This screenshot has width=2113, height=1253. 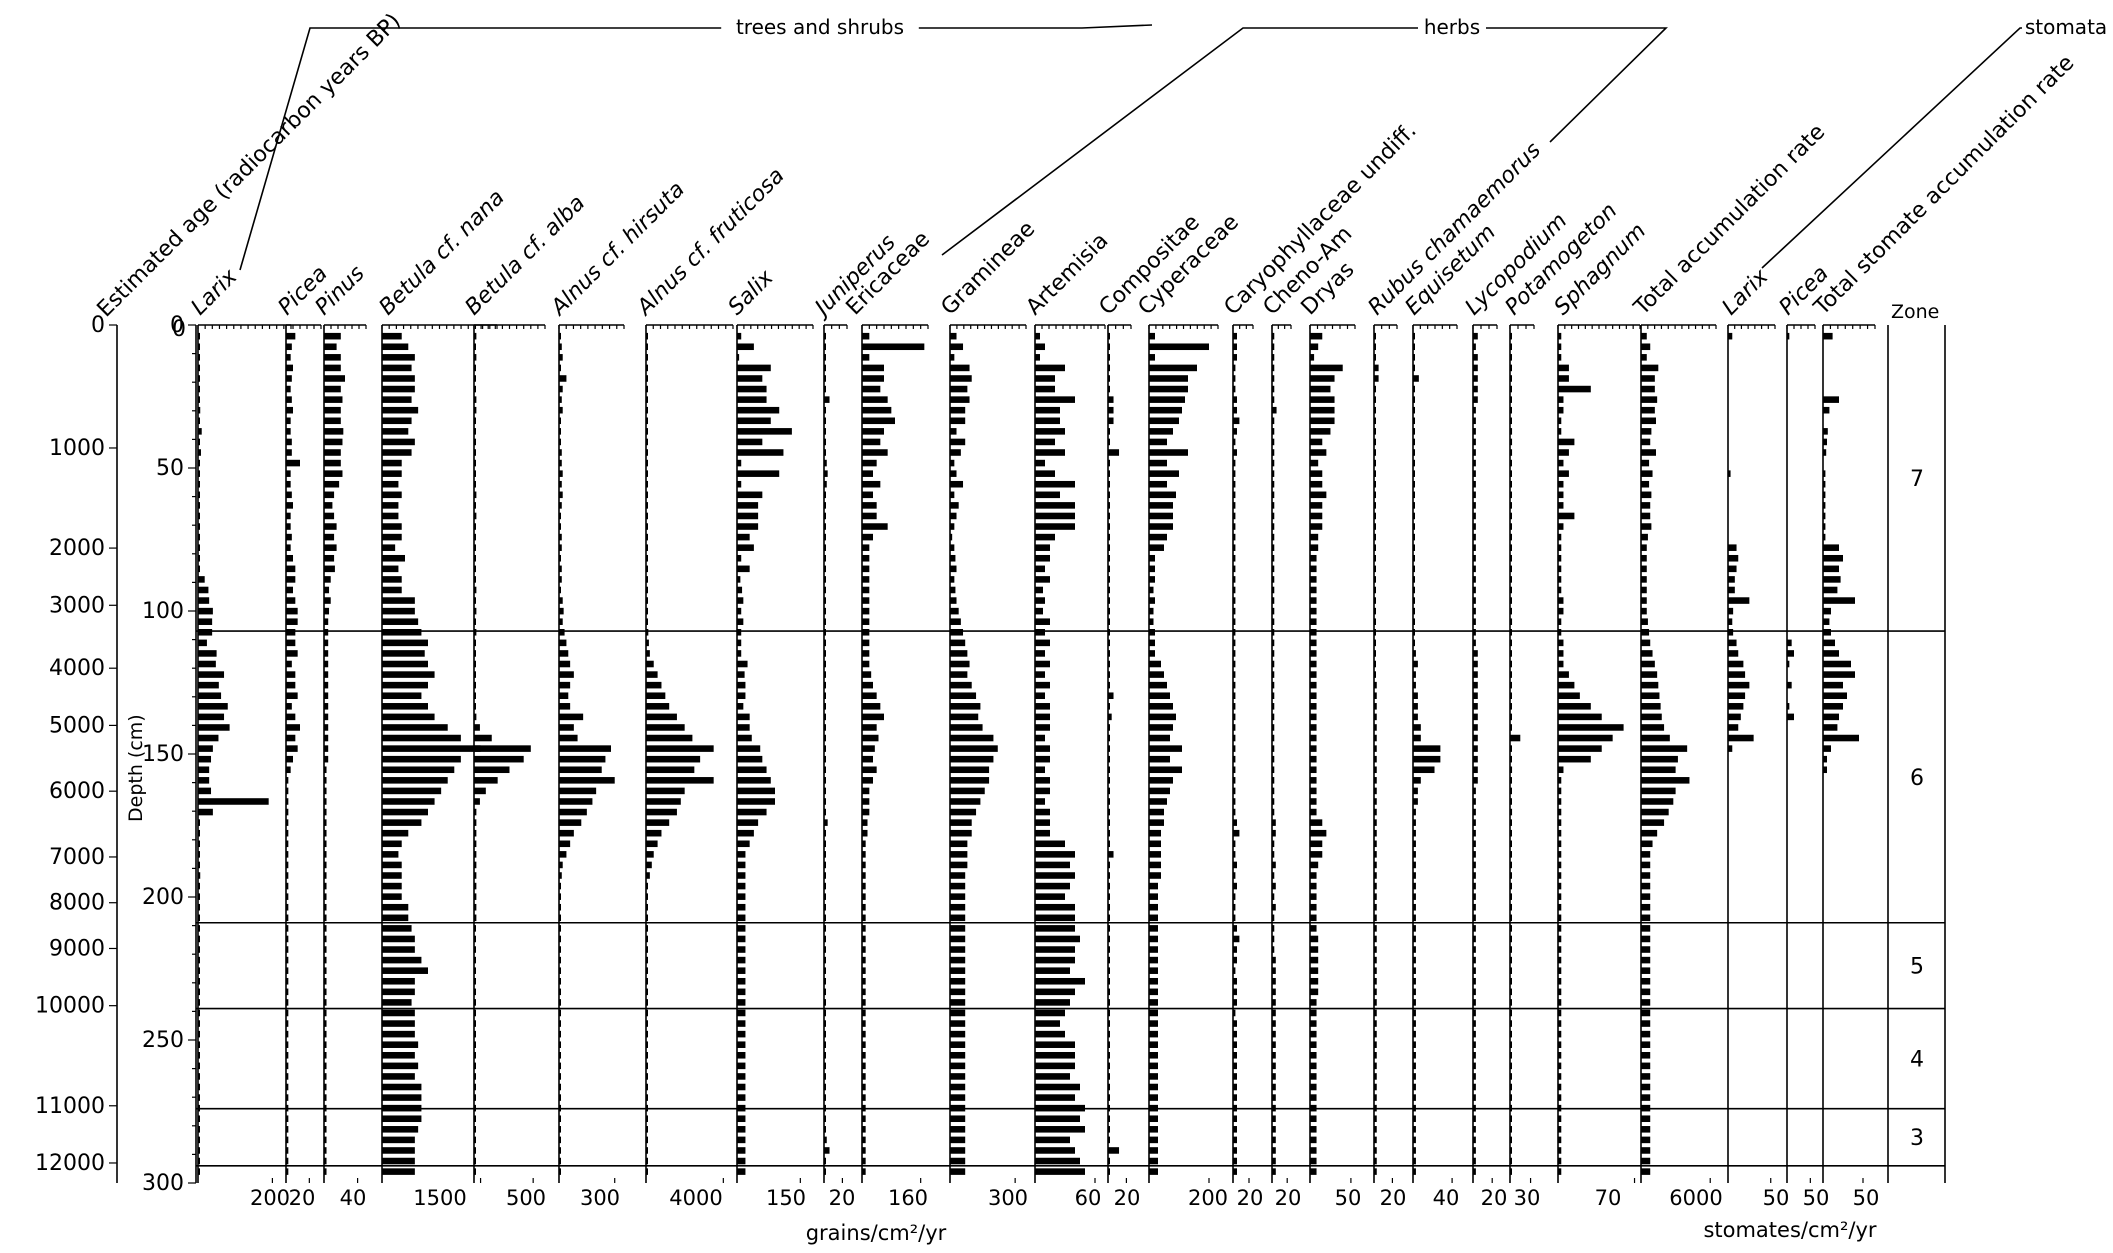 What do you see at coordinates (752, 293) in the screenshot?
I see `taxon-label: Salix` at bounding box center [752, 293].